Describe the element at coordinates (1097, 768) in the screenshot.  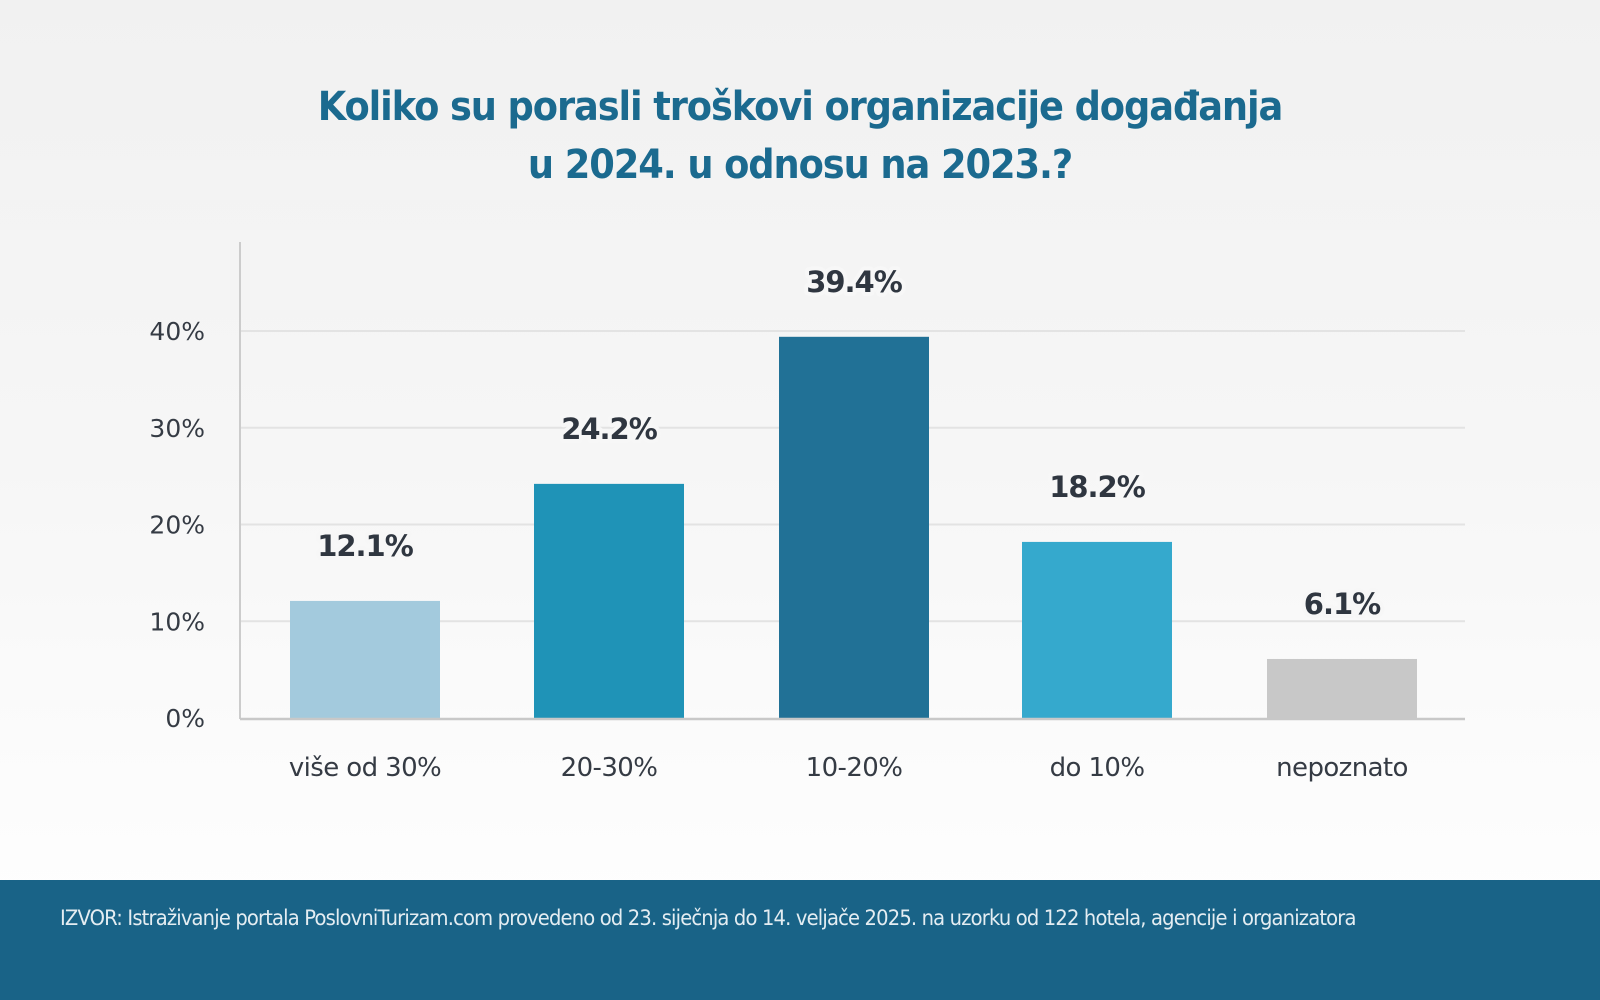
I see `x-tick-label: do 10%` at that location.